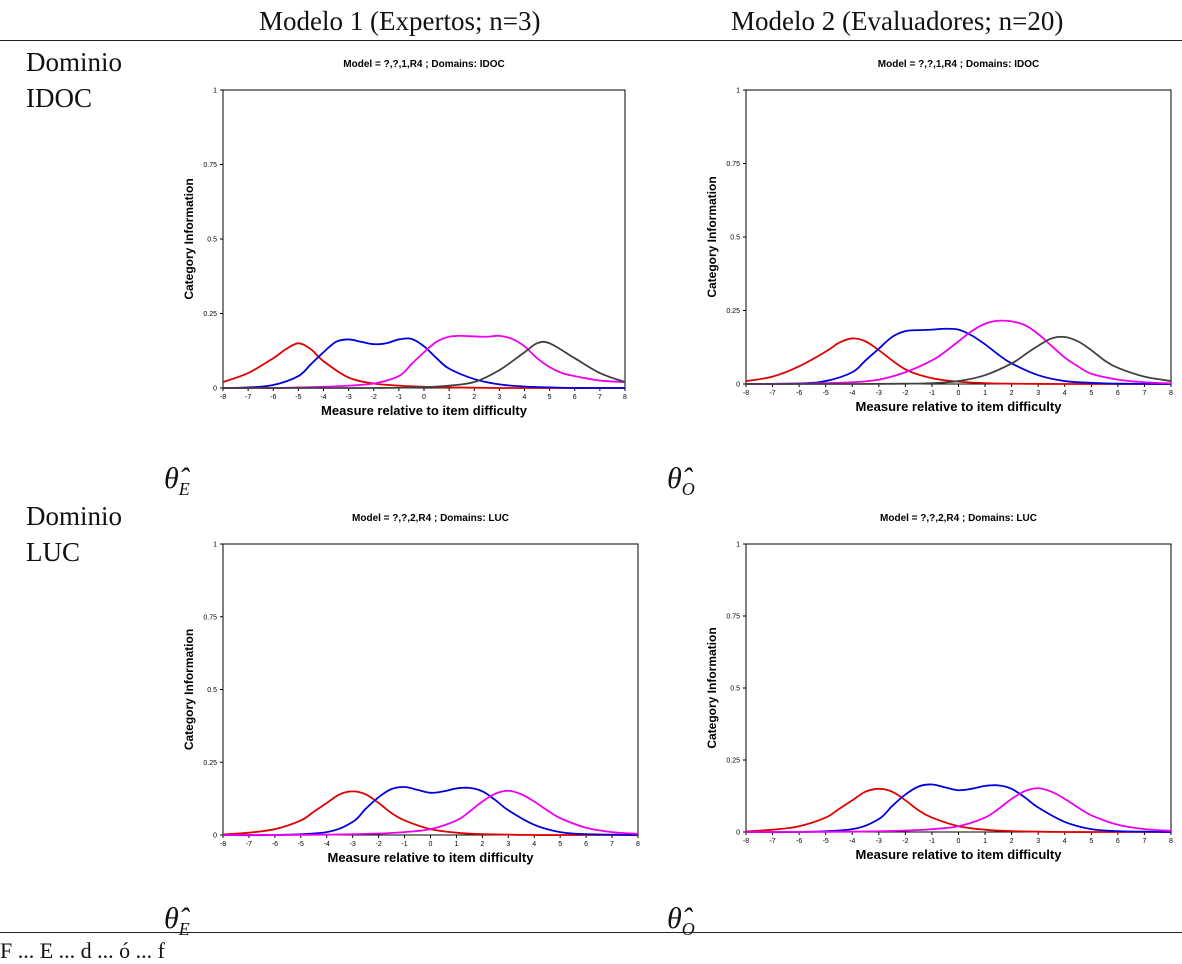  I want to click on row-label-luc: Dominio LUC, so click(74, 534).